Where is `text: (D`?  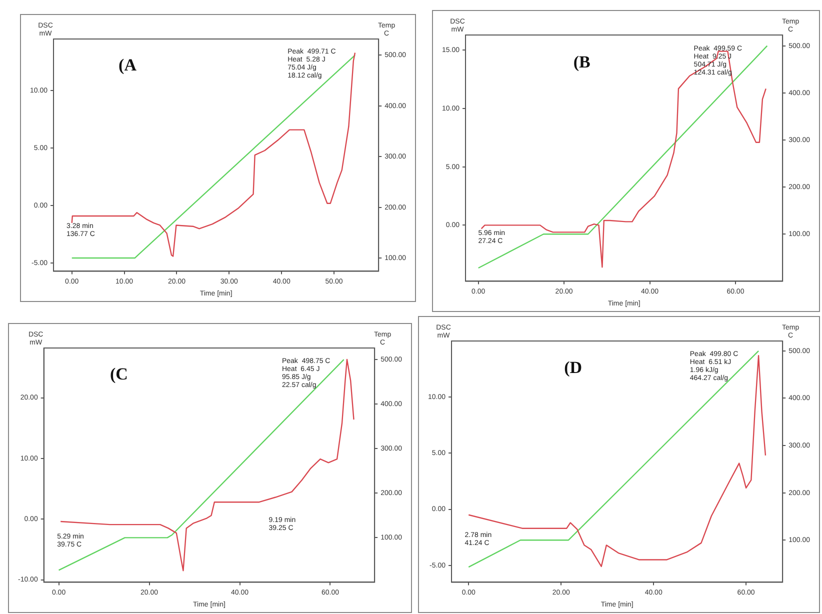 text: (D is located at coordinates (573, 368).